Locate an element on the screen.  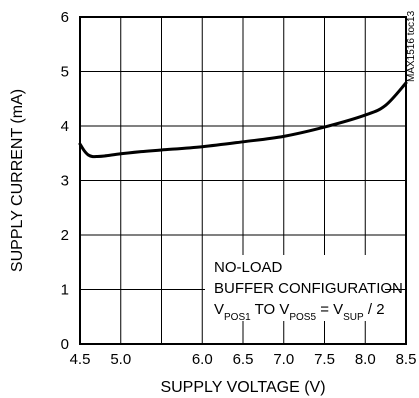
y-tick-label: 0 is located at coordinates (65, 344).